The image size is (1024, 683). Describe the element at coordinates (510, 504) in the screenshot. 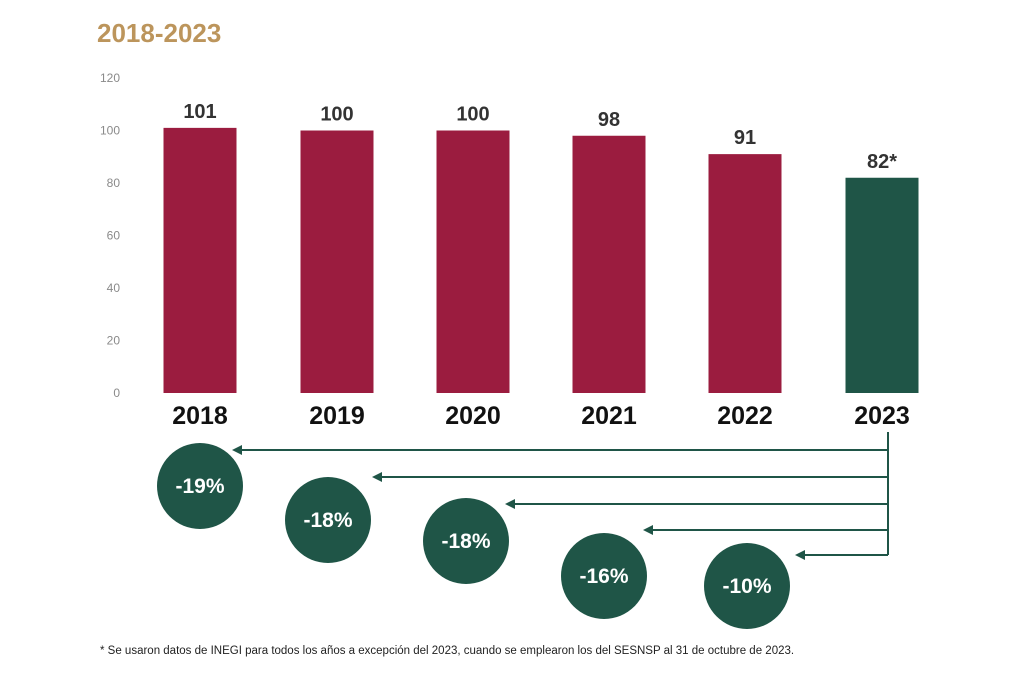

I see `arrowhead-2020` at that location.